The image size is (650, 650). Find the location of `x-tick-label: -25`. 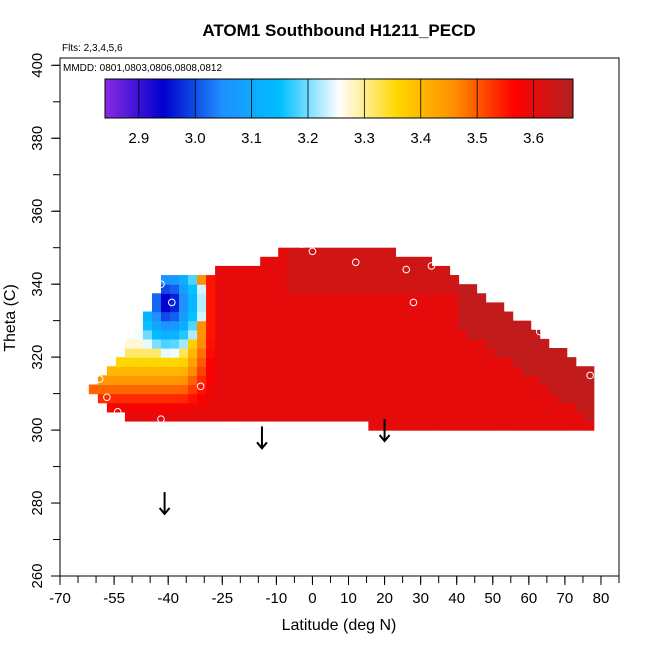

x-tick-label: -25 is located at coordinates (222, 598).